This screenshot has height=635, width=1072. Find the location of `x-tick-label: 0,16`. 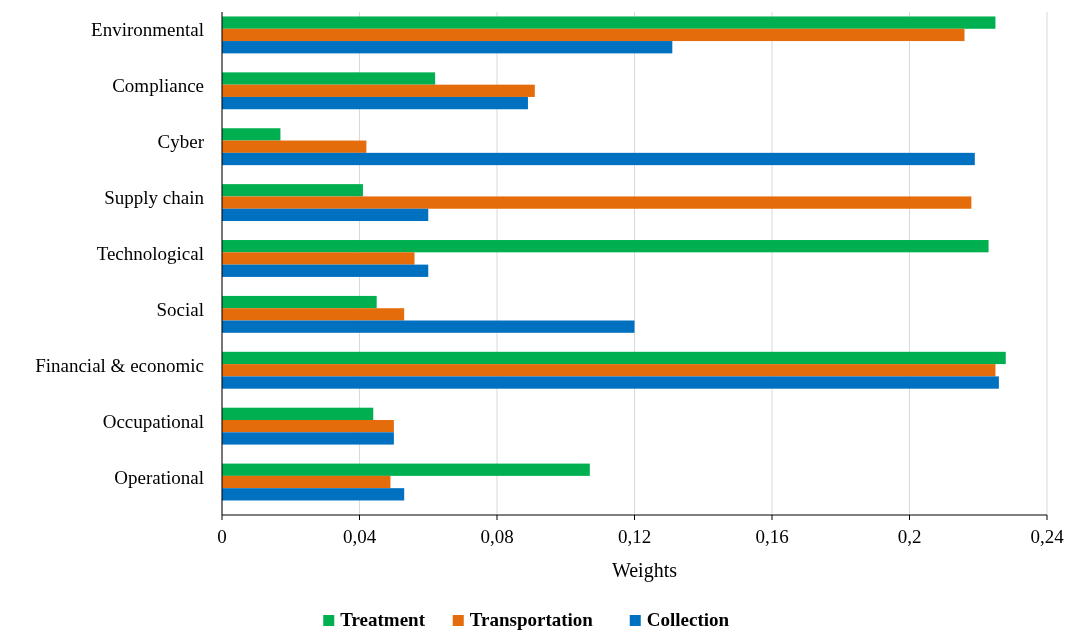

x-tick-label: 0,16 is located at coordinates (772, 536).